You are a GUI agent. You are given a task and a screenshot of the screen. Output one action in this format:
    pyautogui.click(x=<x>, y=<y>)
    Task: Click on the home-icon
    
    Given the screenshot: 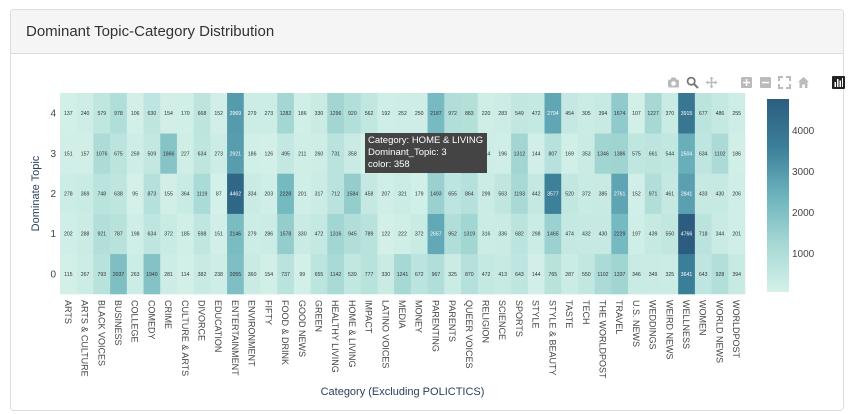 What is the action you would take?
    pyautogui.click(x=803, y=82)
    